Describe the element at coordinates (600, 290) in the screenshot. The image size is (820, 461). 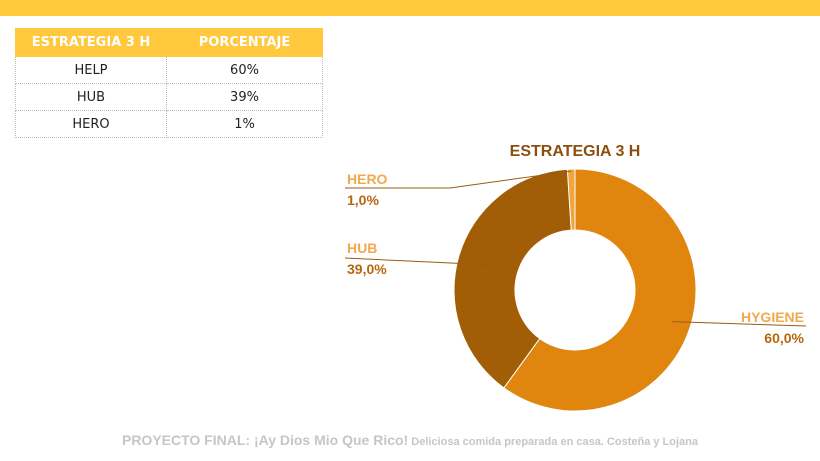
I see `donut-slice-hygiene` at that location.